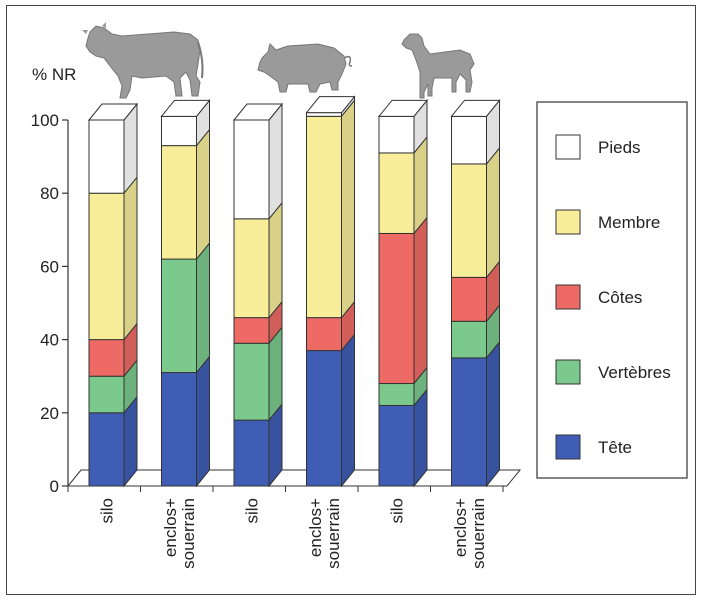 This screenshot has height=603, width=704. I want to click on pig-icon, so click(305, 68).